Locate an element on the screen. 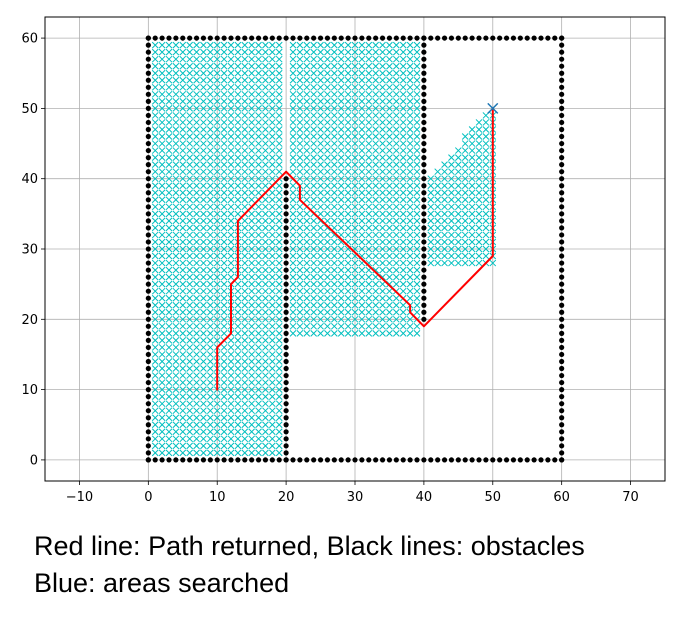 This screenshot has height=636, width=695. y-tick-label: 10 is located at coordinates (29, 390).